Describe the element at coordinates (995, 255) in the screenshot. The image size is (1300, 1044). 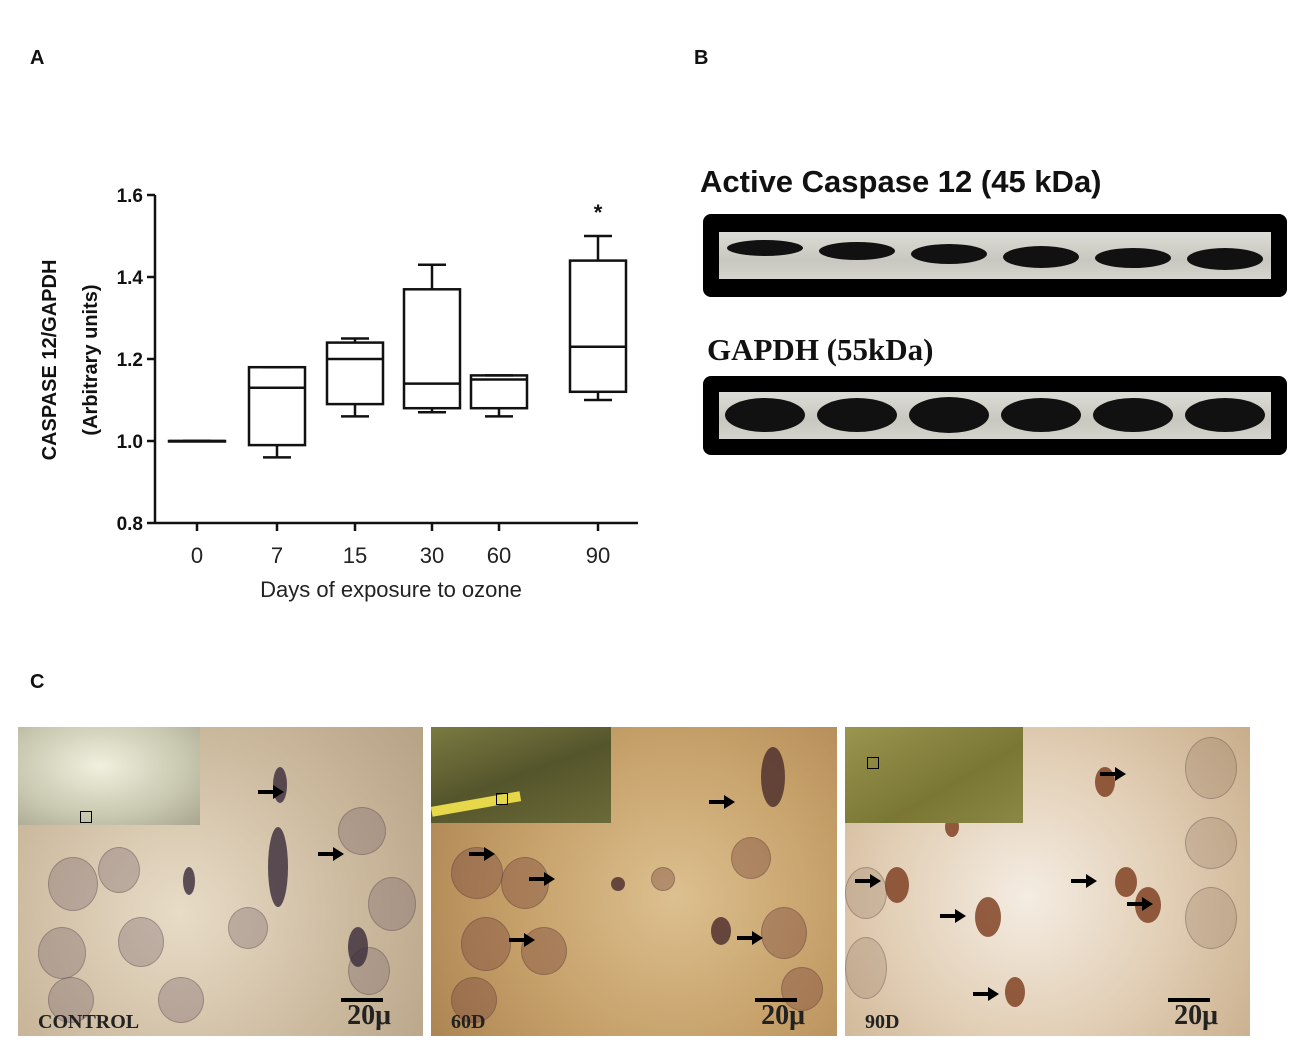
I see `caspase-blot` at that location.